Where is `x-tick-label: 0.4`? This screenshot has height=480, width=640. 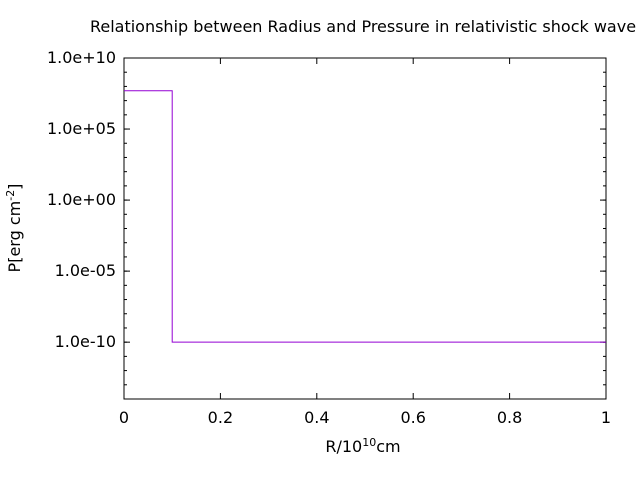 x-tick-label: 0.4 is located at coordinates (316, 417).